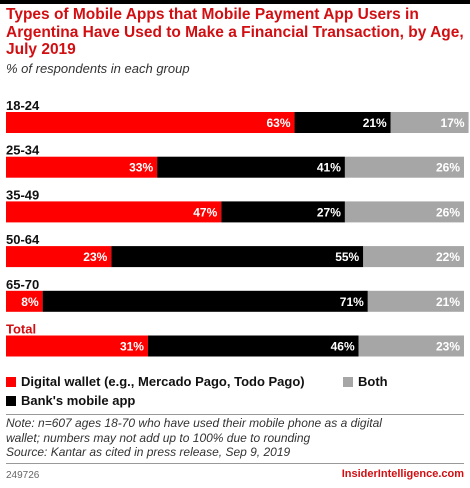 This screenshot has width=470, height=488. I want to click on bar-total-bank-app, so click(253, 346).